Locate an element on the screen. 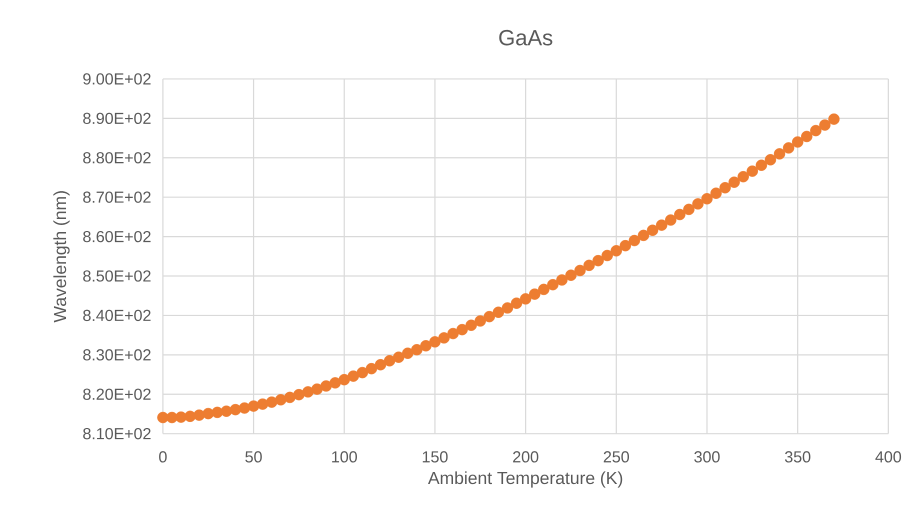 The image size is (905, 518). x-tick-label: 200 is located at coordinates (525, 457).